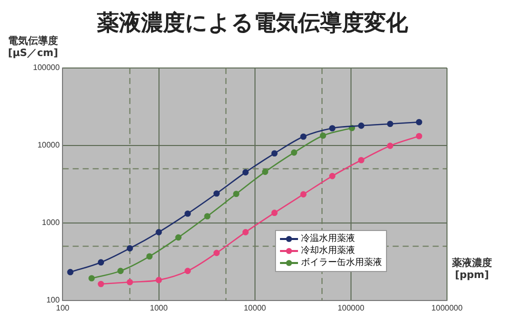 The image size is (505, 320). What do you see at coordinates (63, 307) in the screenshot?
I see `x-tick-label: 100` at bounding box center [63, 307].